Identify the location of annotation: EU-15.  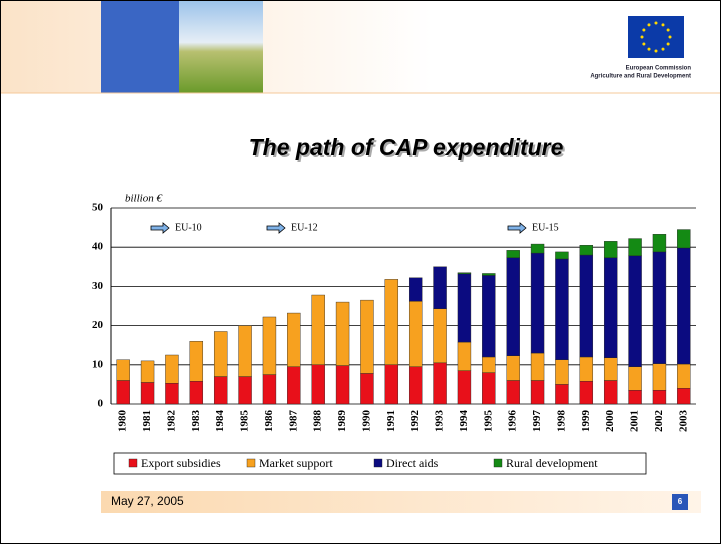
(545, 227).